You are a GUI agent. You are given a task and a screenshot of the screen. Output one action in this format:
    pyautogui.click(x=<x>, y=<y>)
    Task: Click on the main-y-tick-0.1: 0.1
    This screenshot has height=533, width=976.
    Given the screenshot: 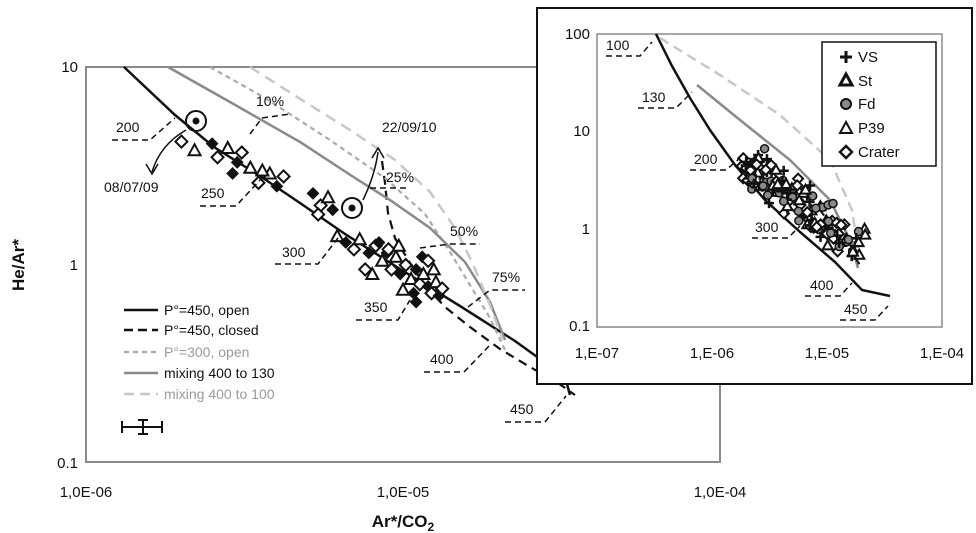 What is the action you would take?
    pyautogui.click(x=67, y=463)
    